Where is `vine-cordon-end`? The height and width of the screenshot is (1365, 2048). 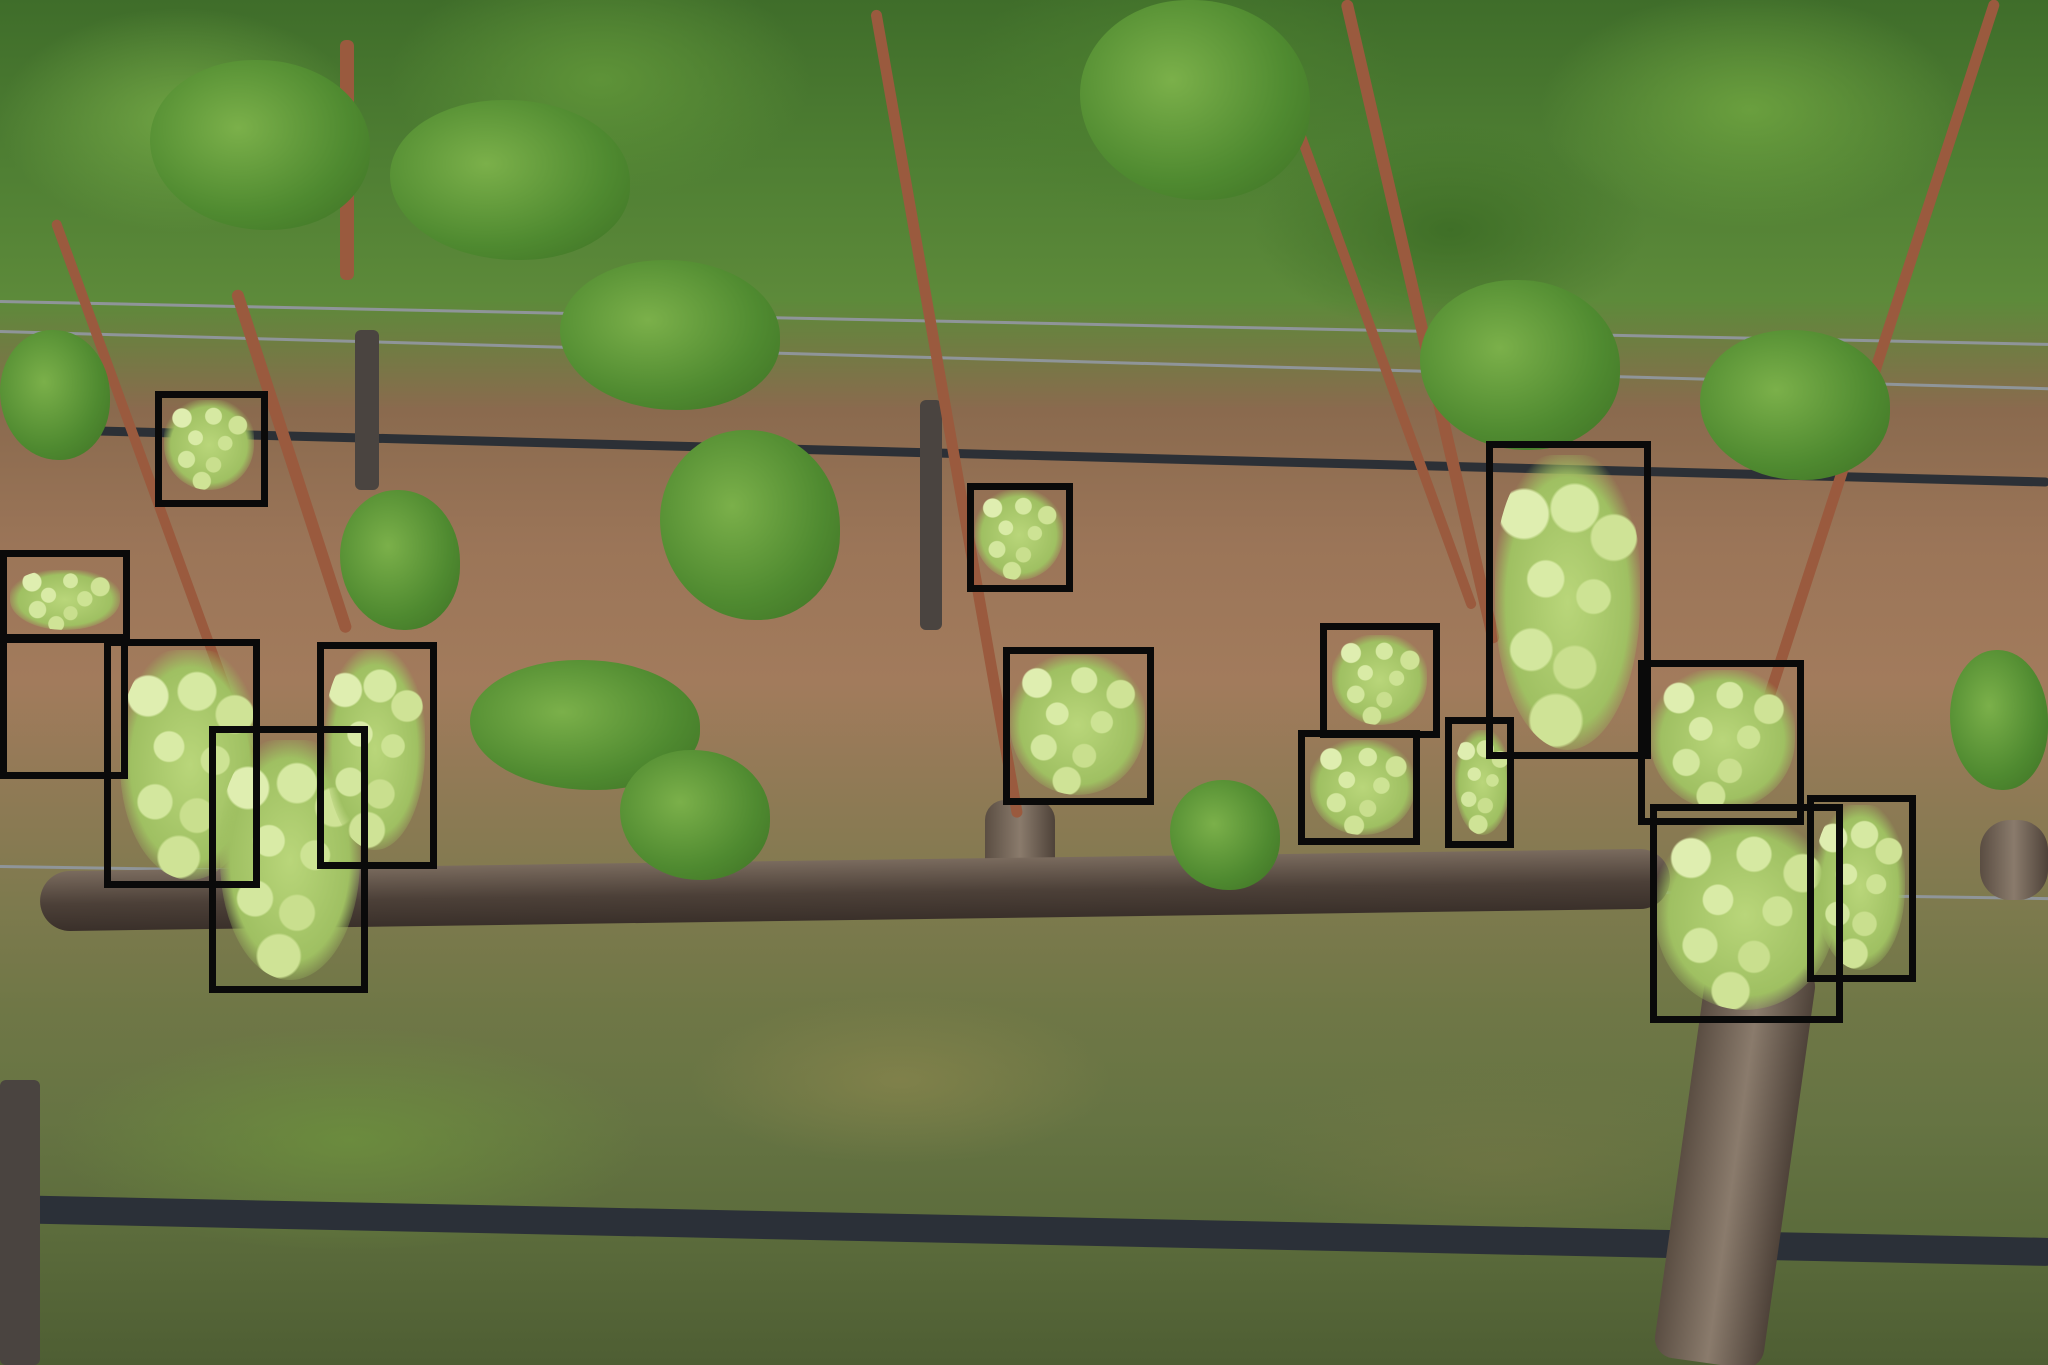
vine-cordon-end is located at coordinates (2014, 860).